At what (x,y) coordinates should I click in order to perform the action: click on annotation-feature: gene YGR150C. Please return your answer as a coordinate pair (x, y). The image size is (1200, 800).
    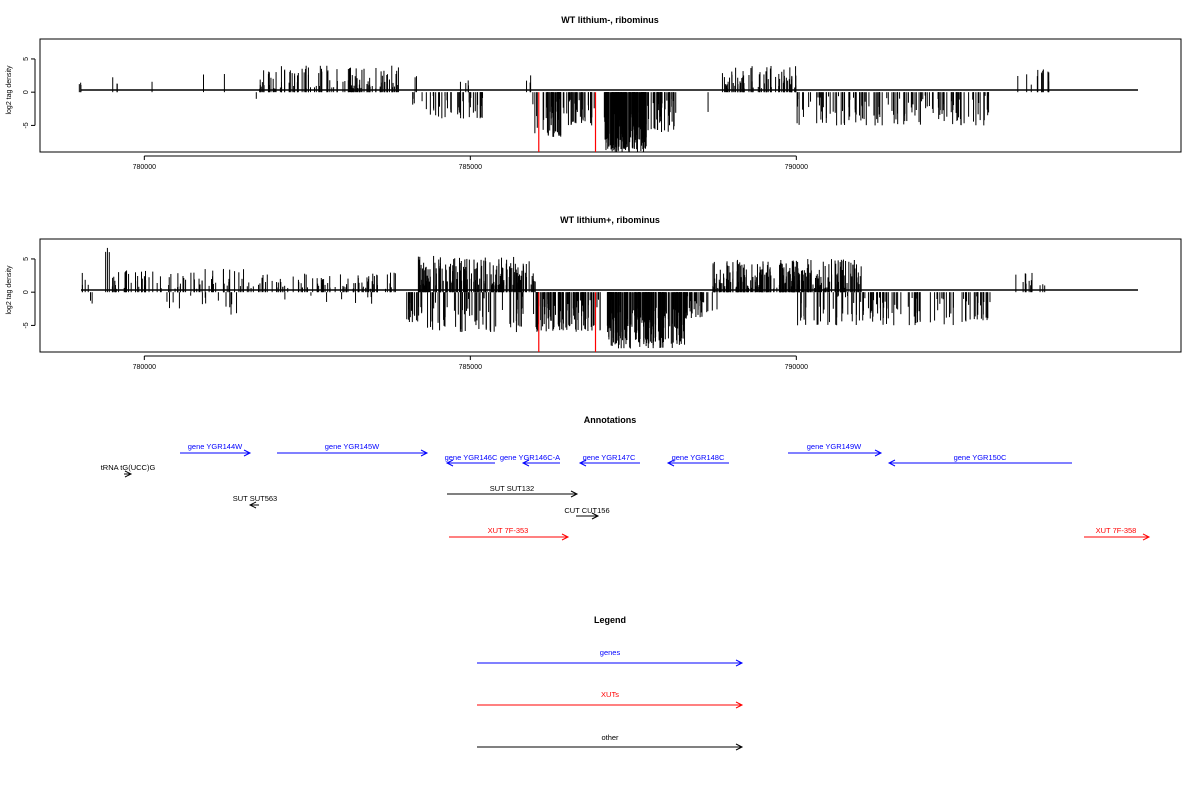
    Looking at the image, I should click on (979, 460).